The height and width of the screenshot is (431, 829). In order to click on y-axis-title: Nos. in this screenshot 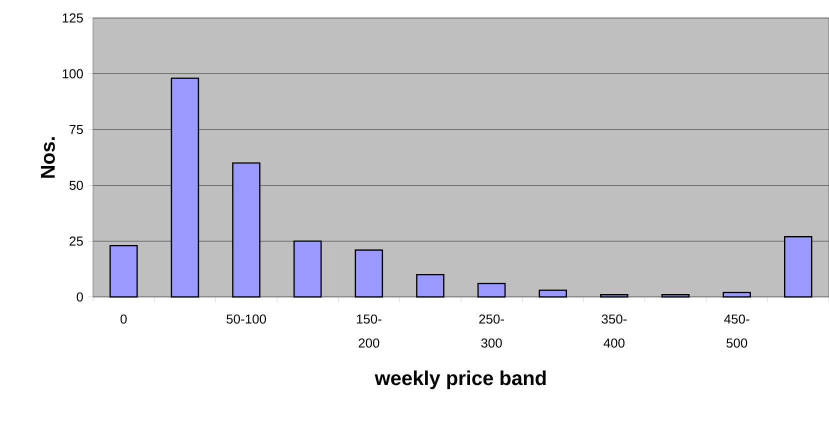, I will do `click(47, 157)`.